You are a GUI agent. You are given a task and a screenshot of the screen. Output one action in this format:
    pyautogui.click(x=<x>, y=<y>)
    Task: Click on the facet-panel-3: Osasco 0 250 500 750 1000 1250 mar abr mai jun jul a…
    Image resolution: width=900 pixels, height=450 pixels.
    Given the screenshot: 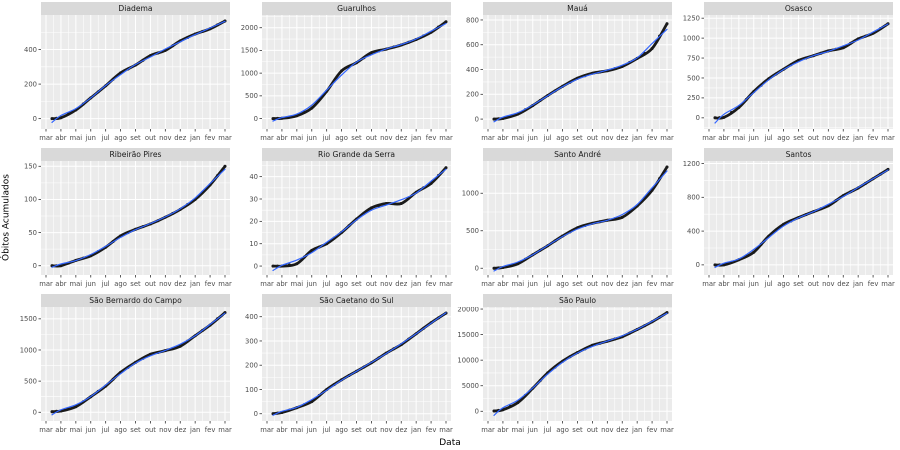 What is the action you would take?
    pyautogui.click(x=786, y=73)
    